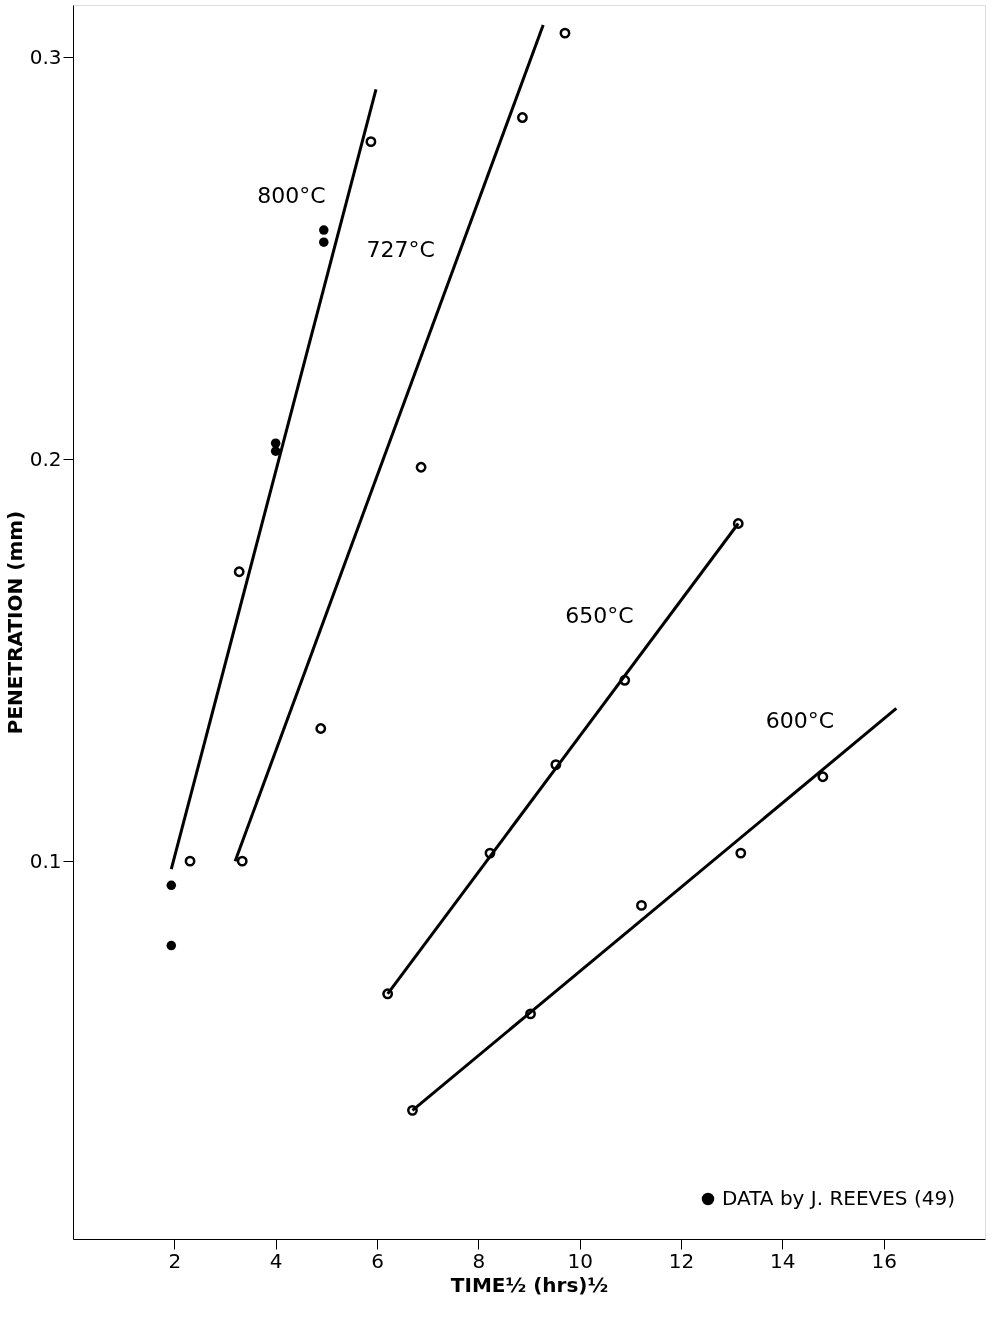 This screenshot has height=1317, width=996. What do you see at coordinates (400, 249) in the screenshot?
I see `annotation: 727°C` at bounding box center [400, 249].